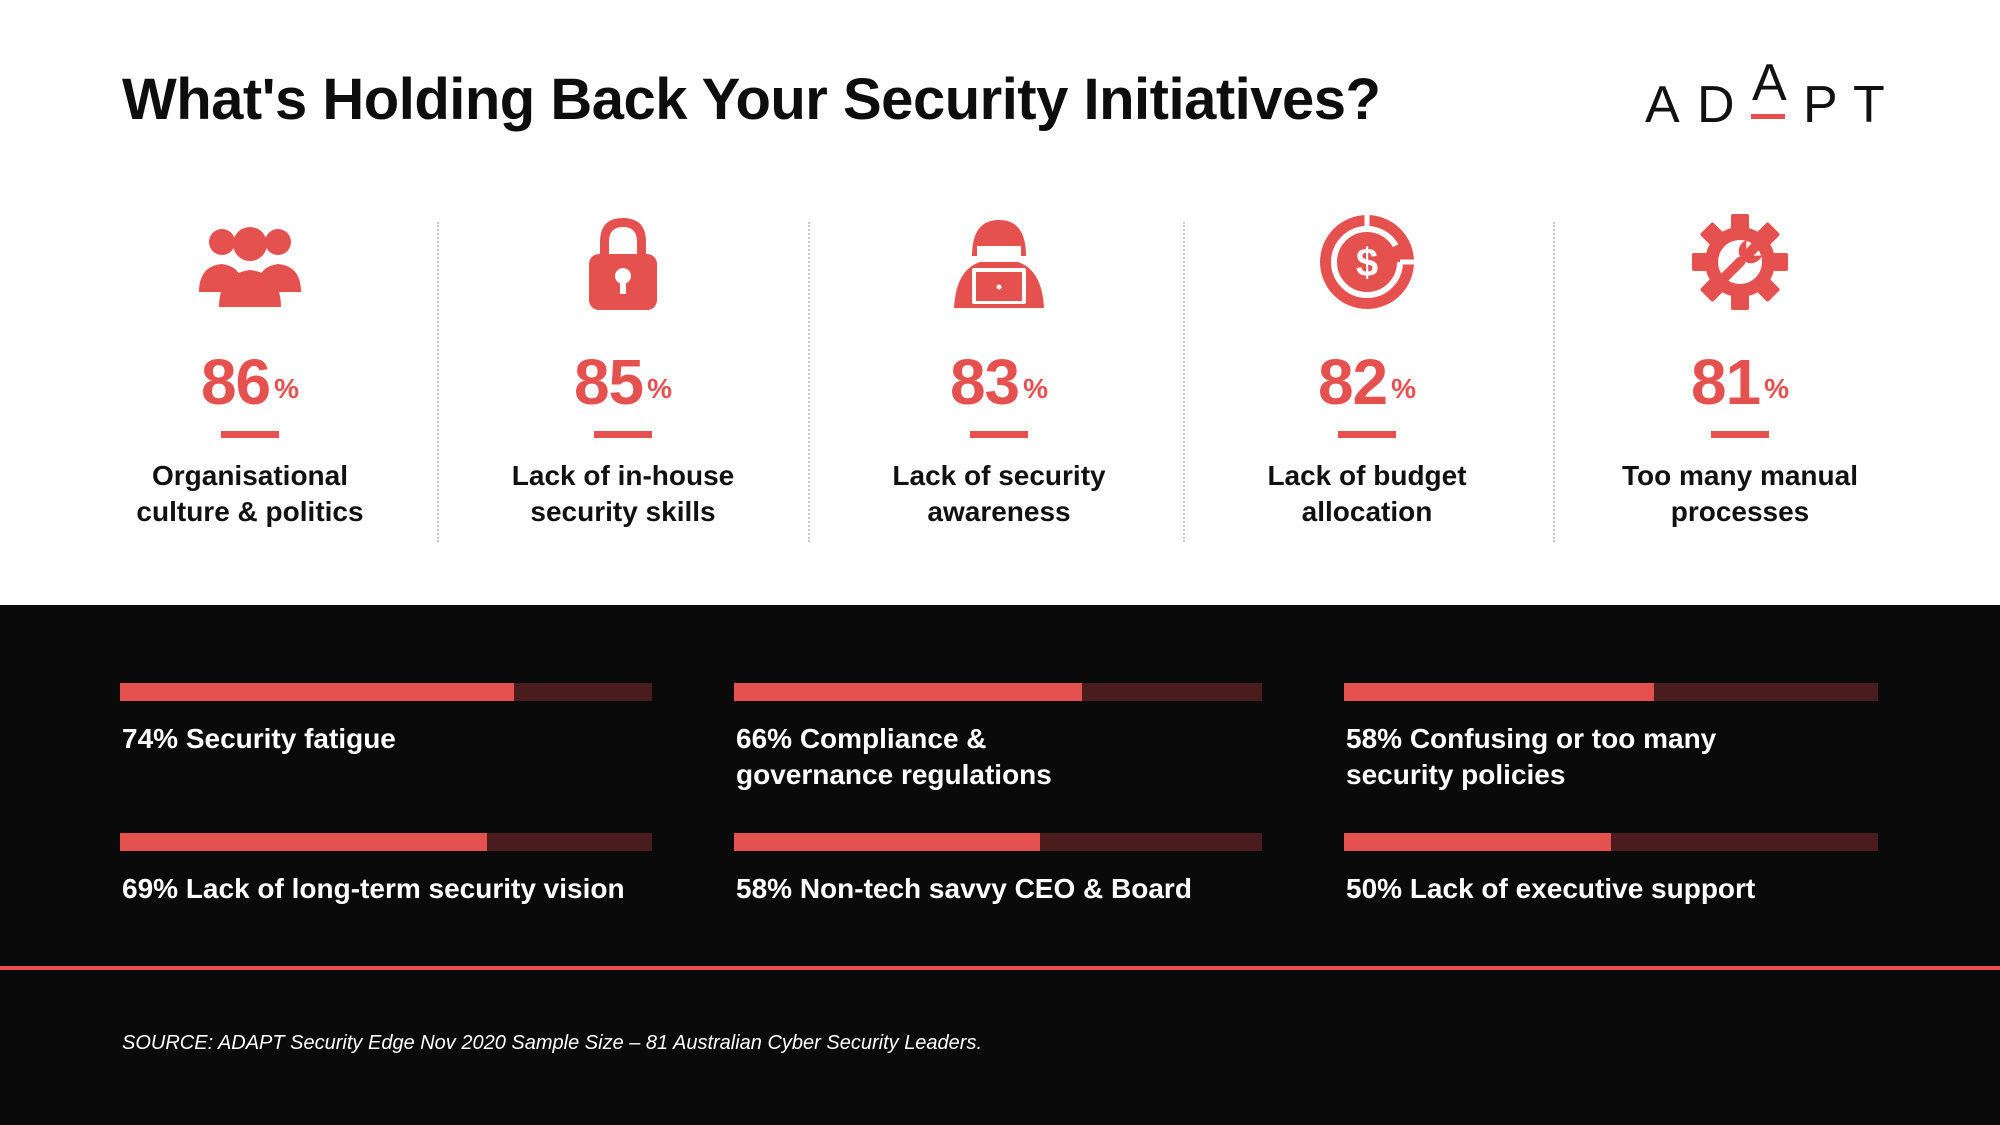 Image resolution: width=2000 pixels, height=1125 pixels. I want to click on stat-number: 83, so click(984, 382).